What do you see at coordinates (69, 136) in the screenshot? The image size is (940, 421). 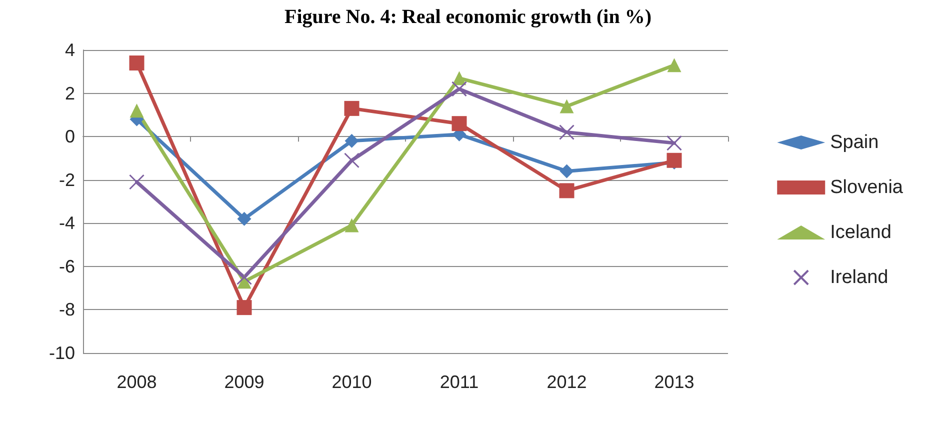 I see `y-tick-label: 0` at bounding box center [69, 136].